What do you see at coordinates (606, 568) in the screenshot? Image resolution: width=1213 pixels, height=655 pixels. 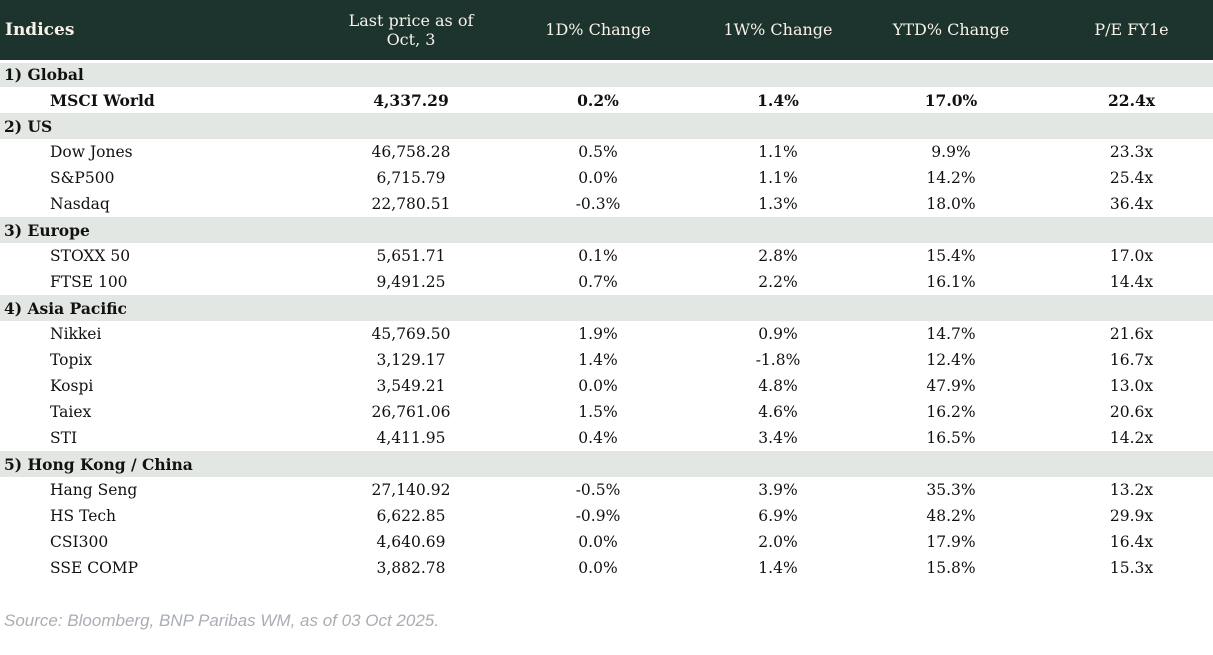 I see `index-row: SSE COMP 3,882.78 0.0% 1.4% 15.8% 15.3x` at bounding box center [606, 568].